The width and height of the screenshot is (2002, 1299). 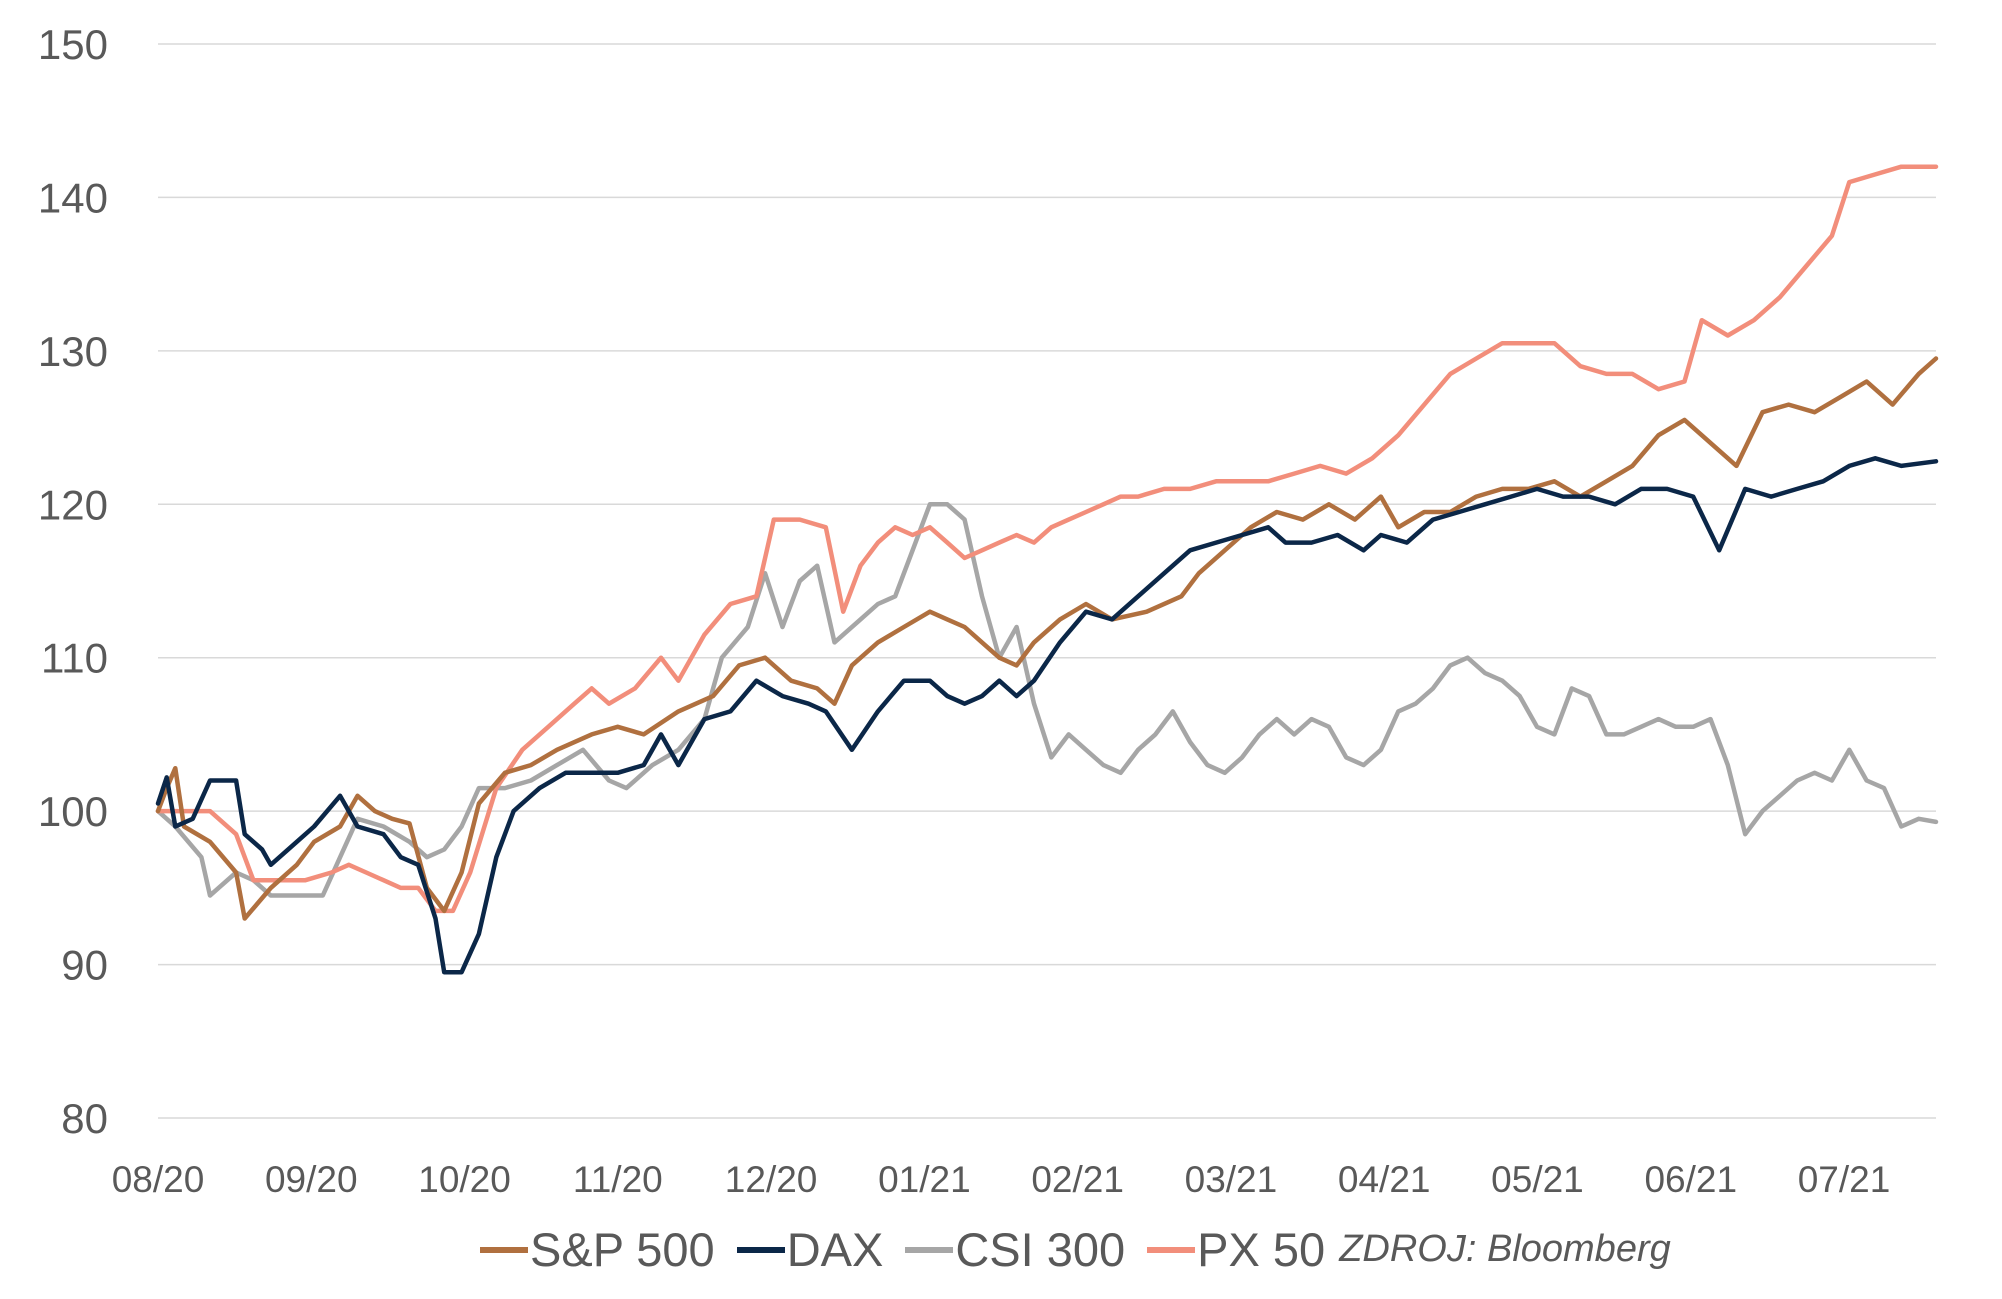 What do you see at coordinates (311, 1179) in the screenshot?
I see `x-tick-label-09-20: 09/20` at bounding box center [311, 1179].